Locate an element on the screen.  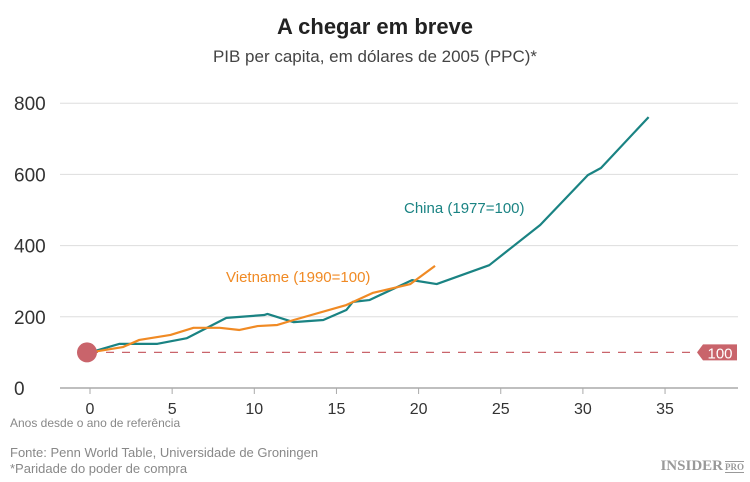
insider-logo: INSIDER PRO is located at coordinates (702, 466).